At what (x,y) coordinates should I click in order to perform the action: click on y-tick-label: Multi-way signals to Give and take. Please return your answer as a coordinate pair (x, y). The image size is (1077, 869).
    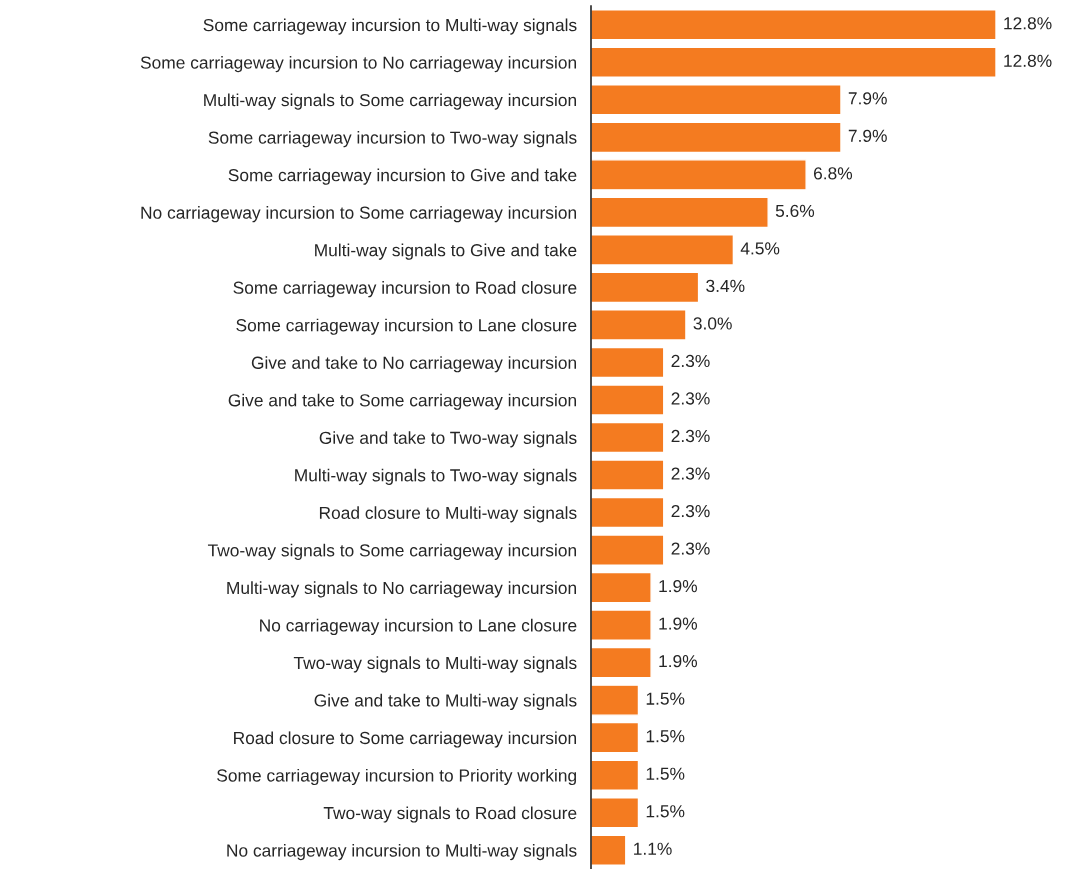
    Looking at the image, I should click on (446, 251).